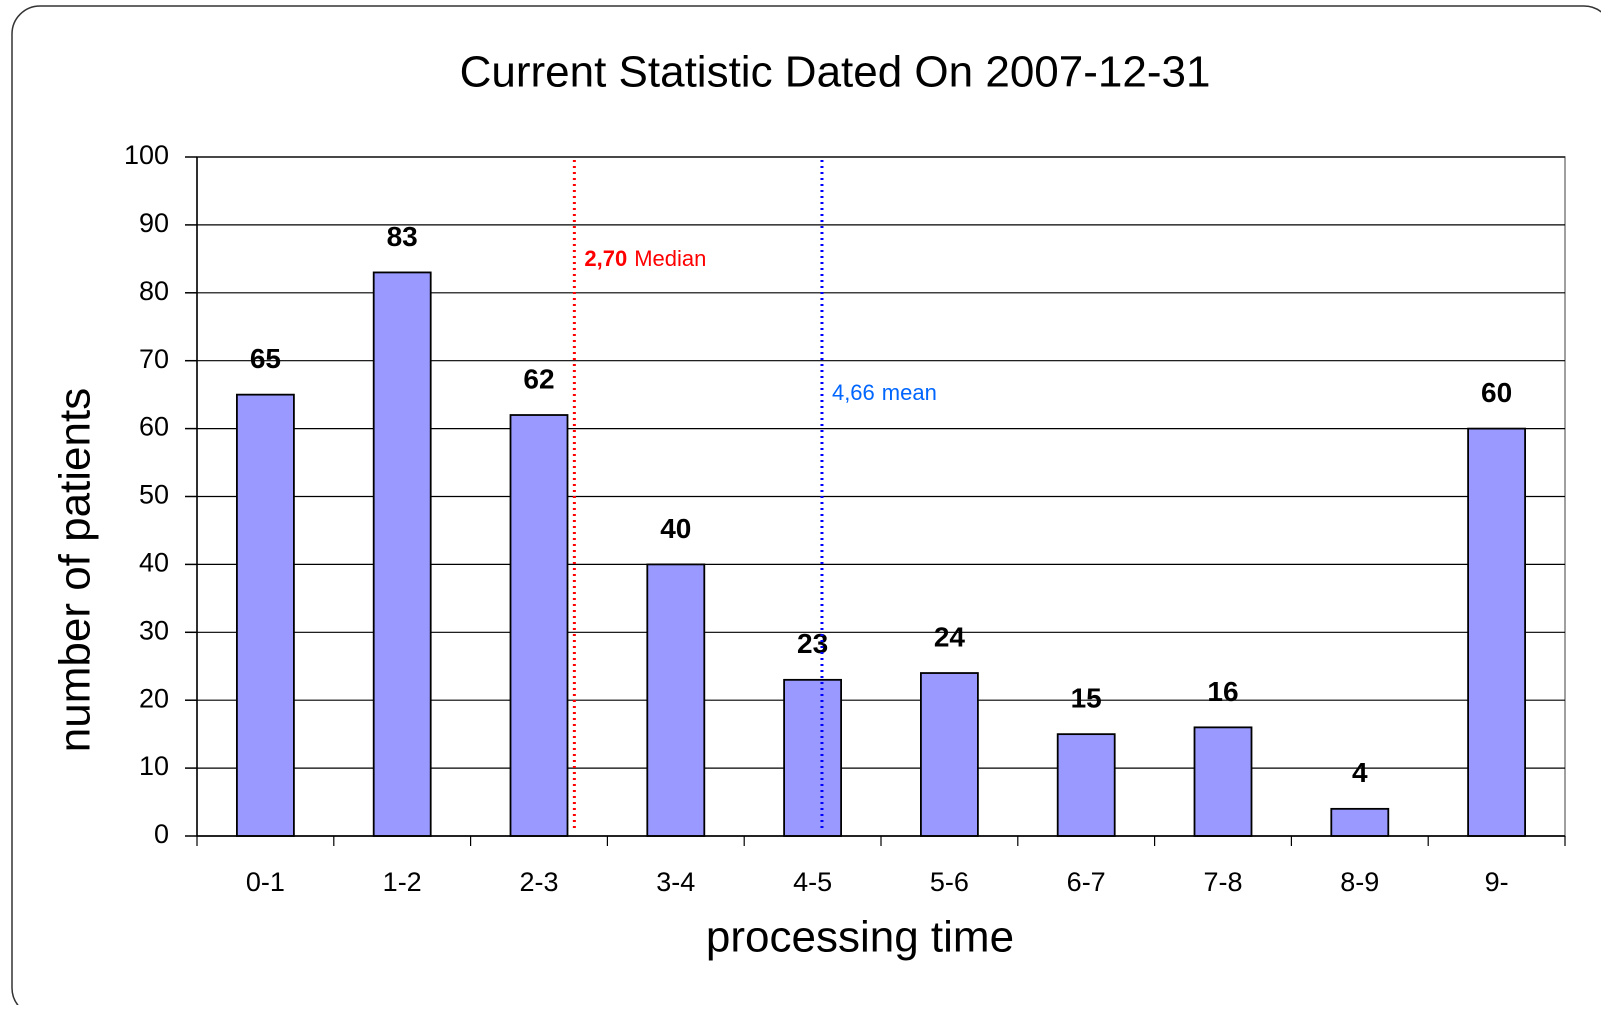  What do you see at coordinates (1222, 691) in the screenshot?
I see `data-label: 16` at bounding box center [1222, 691].